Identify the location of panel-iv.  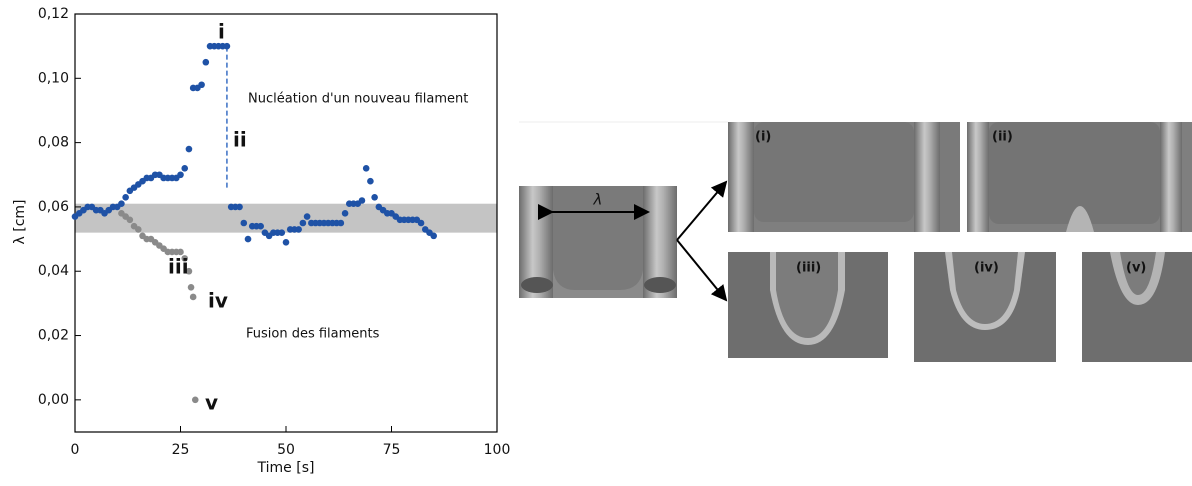
(985, 307).